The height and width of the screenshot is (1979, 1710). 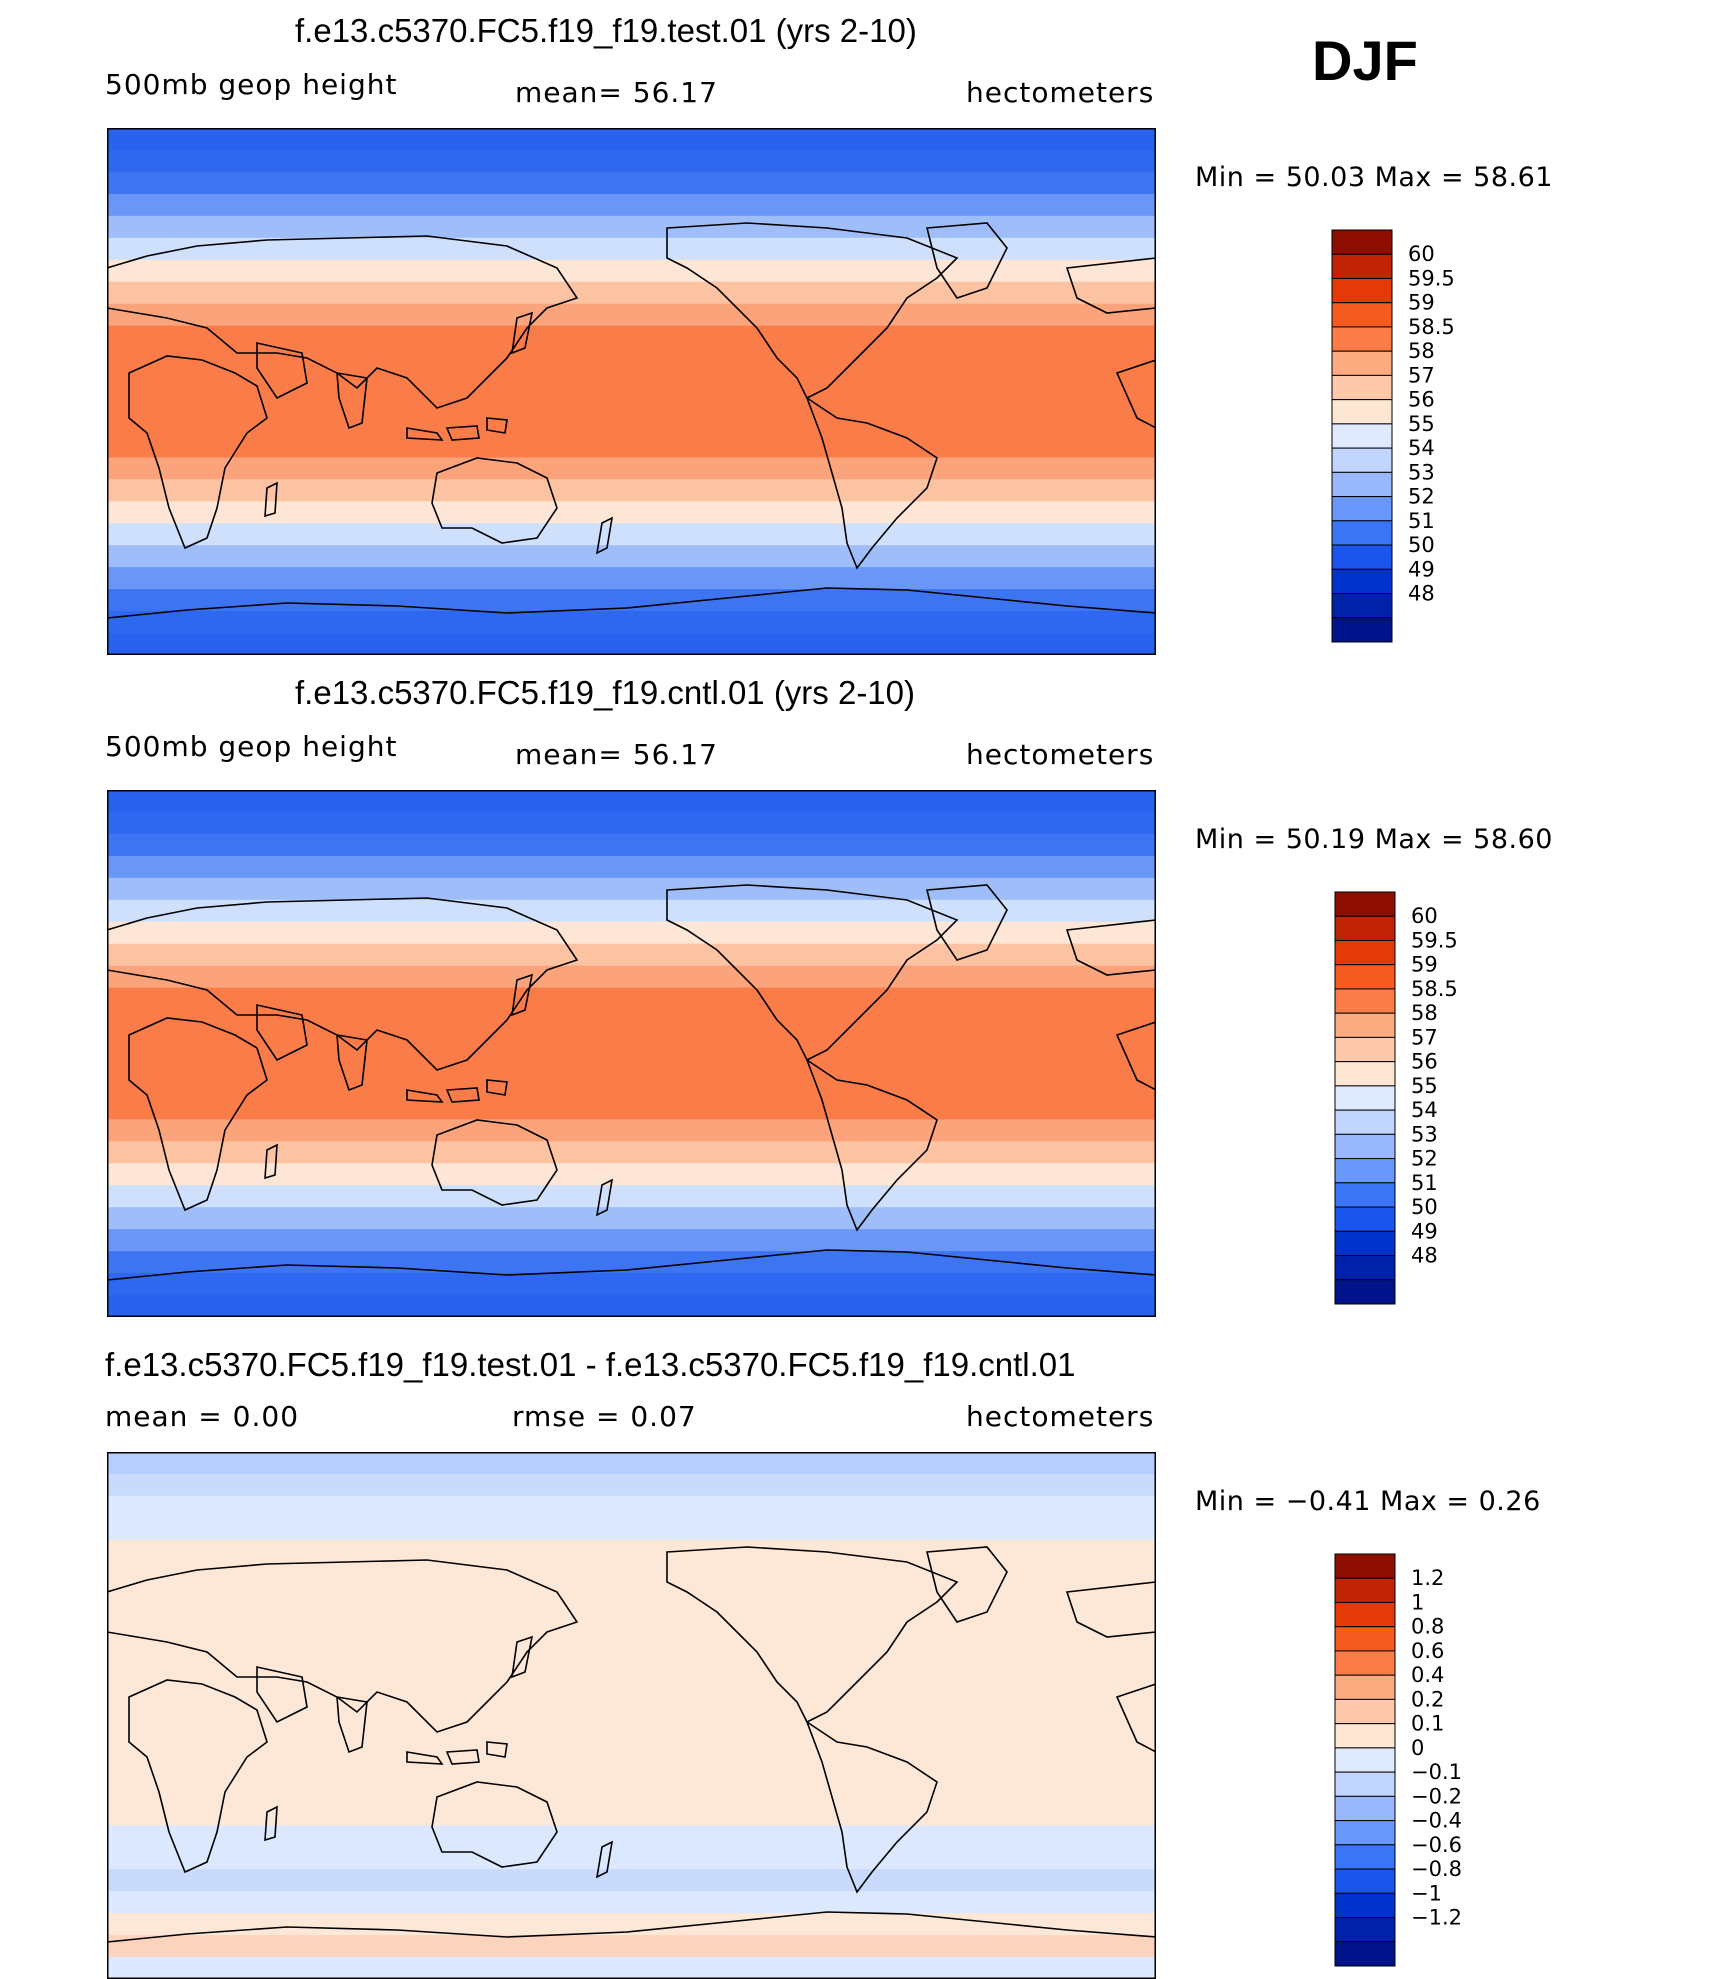 What do you see at coordinates (1436, 1772) in the screenshot?
I see `colorbar-tick-label: −0.1` at bounding box center [1436, 1772].